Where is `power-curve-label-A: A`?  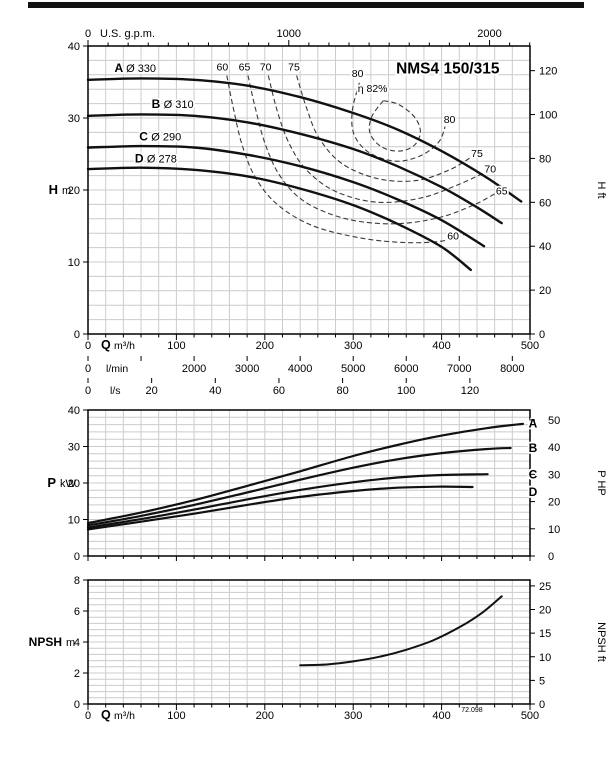 power-curve-label-A: A is located at coordinates (533, 424).